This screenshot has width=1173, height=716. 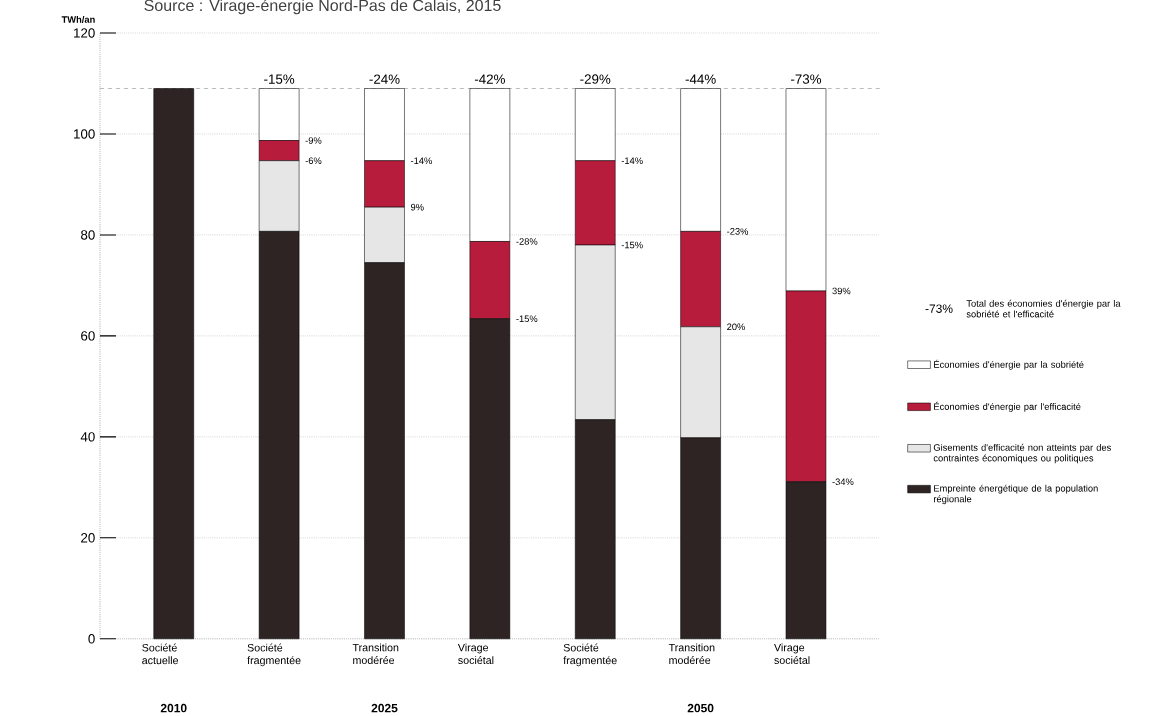 I want to click on annotation: -24%, so click(x=384, y=79).